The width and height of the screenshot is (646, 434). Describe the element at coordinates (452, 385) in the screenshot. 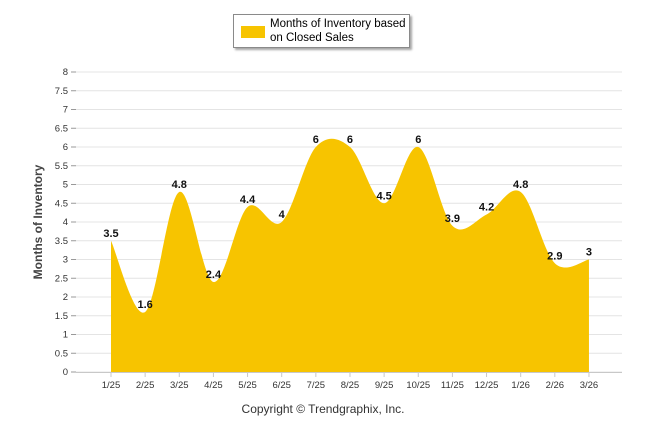

I see `x-tick-label: 11/25` at that location.